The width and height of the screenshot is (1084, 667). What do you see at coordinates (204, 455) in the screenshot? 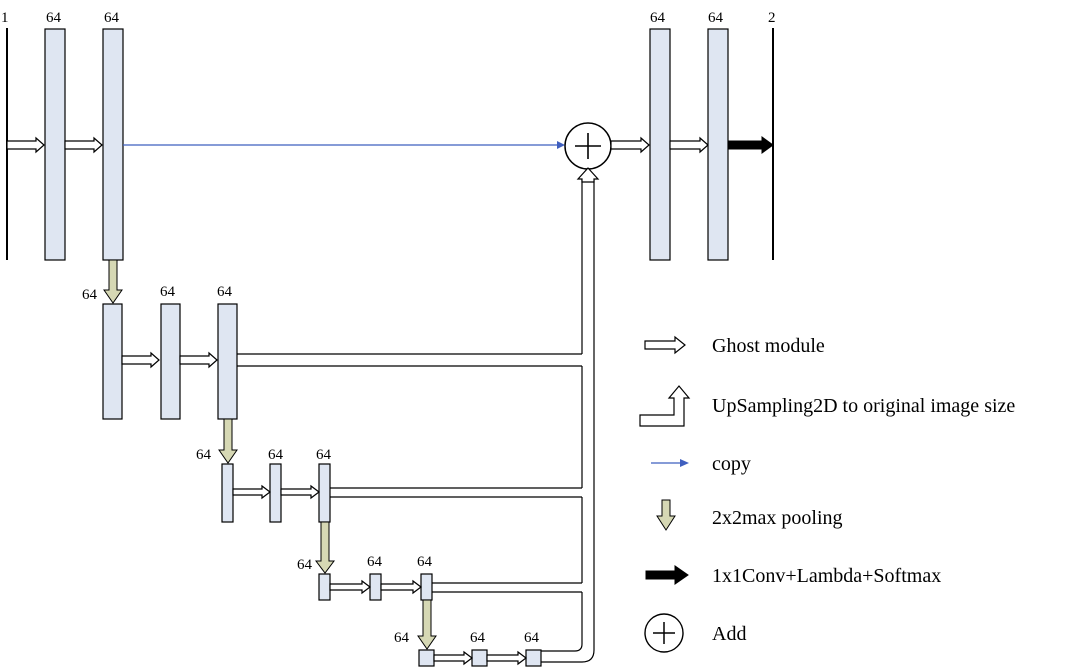
I see `level3-label-1: 64` at bounding box center [204, 455].